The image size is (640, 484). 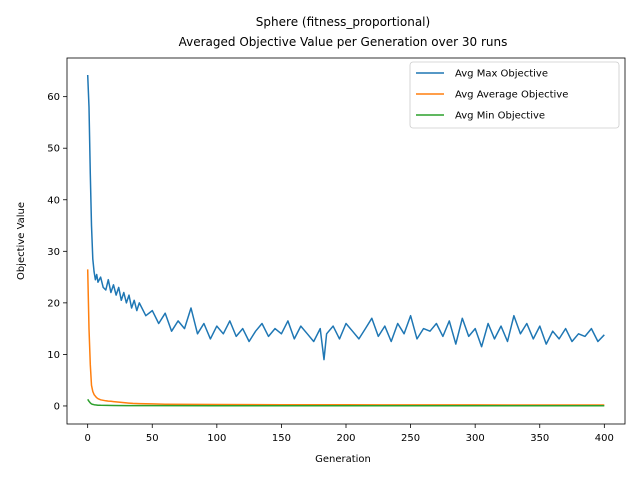 What do you see at coordinates (500, 116) in the screenshot?
I see `legend-label-2: Avg Min Objective` at bounding box center [500, 116].